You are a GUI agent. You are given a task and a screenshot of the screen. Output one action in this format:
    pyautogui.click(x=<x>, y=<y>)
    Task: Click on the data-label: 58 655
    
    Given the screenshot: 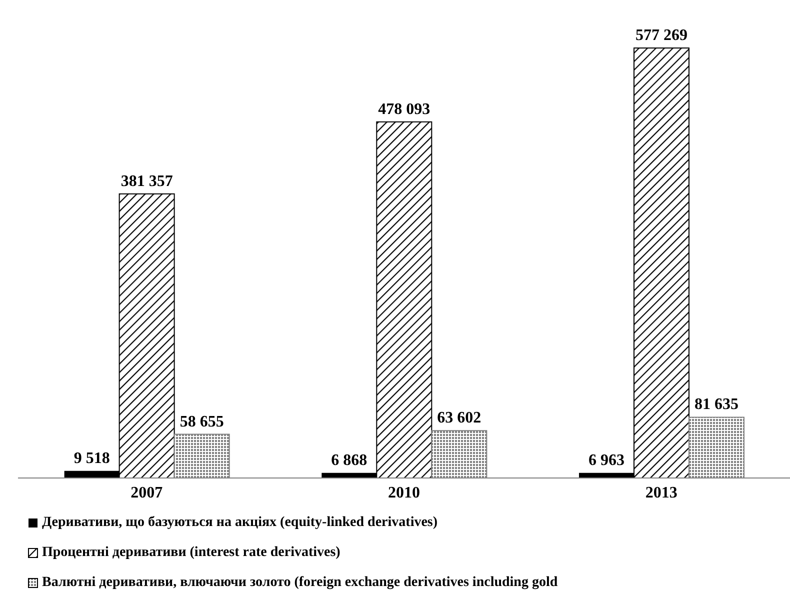 What is the action you would take?
    pyautogui.click(x=202, y=421)
    